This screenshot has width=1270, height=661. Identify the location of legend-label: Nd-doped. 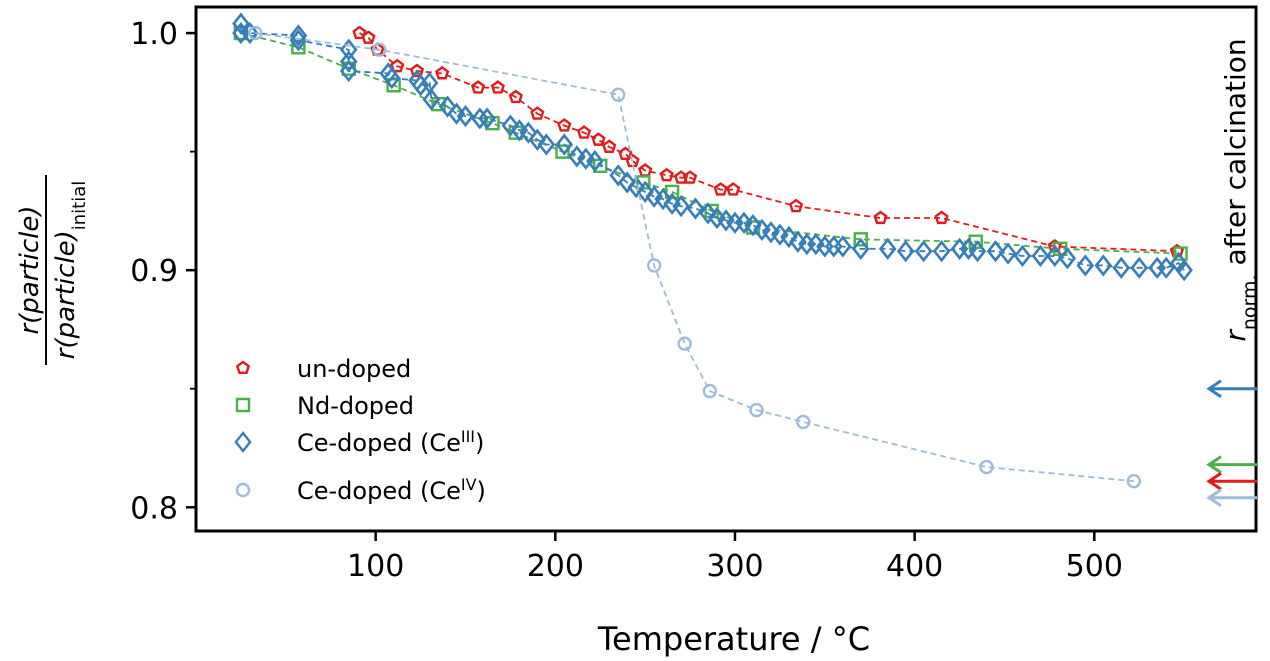
(355, 406).